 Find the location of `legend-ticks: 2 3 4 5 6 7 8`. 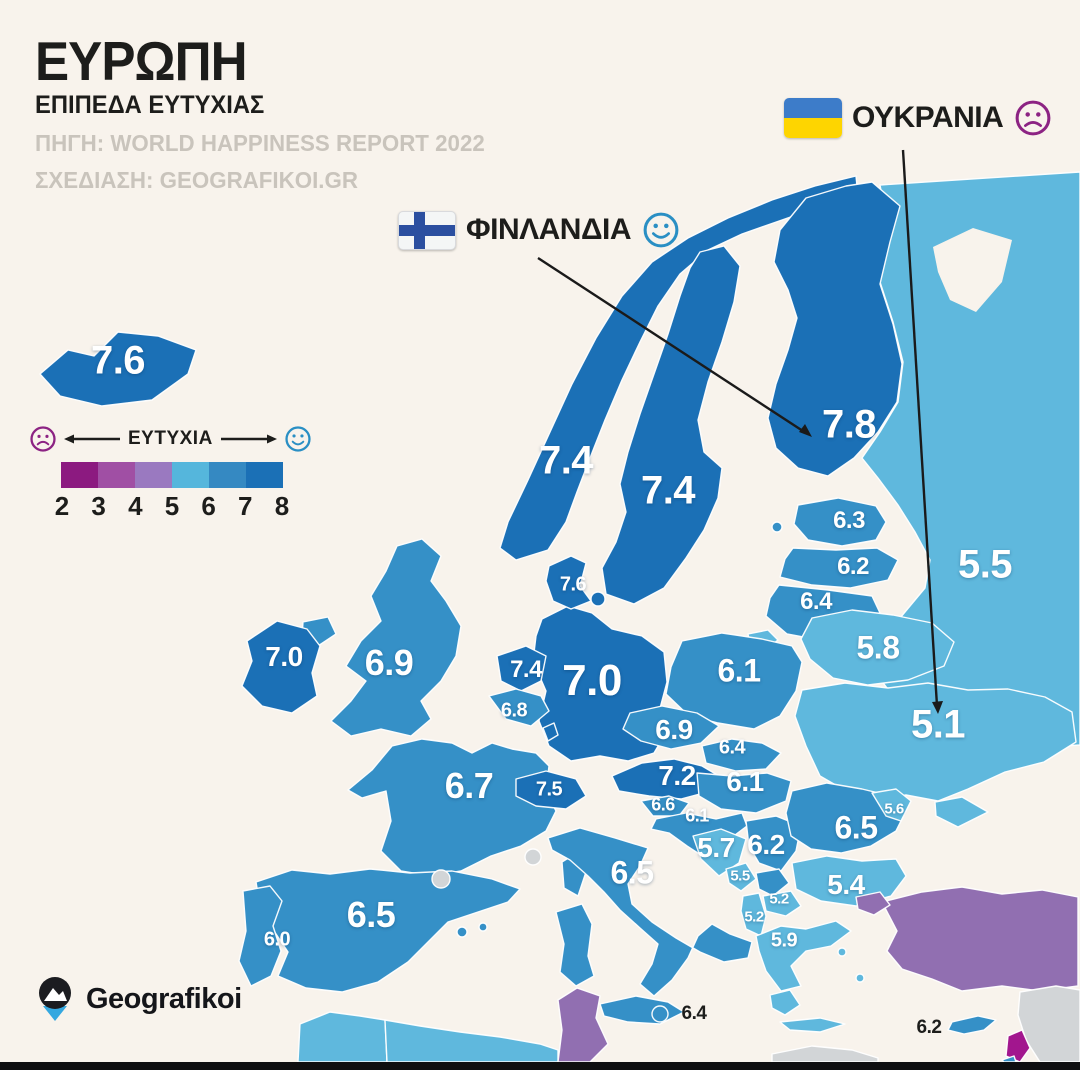

legend-ticks: 2 3 4 5 6 7 8 is located at coordinates (172, 506).